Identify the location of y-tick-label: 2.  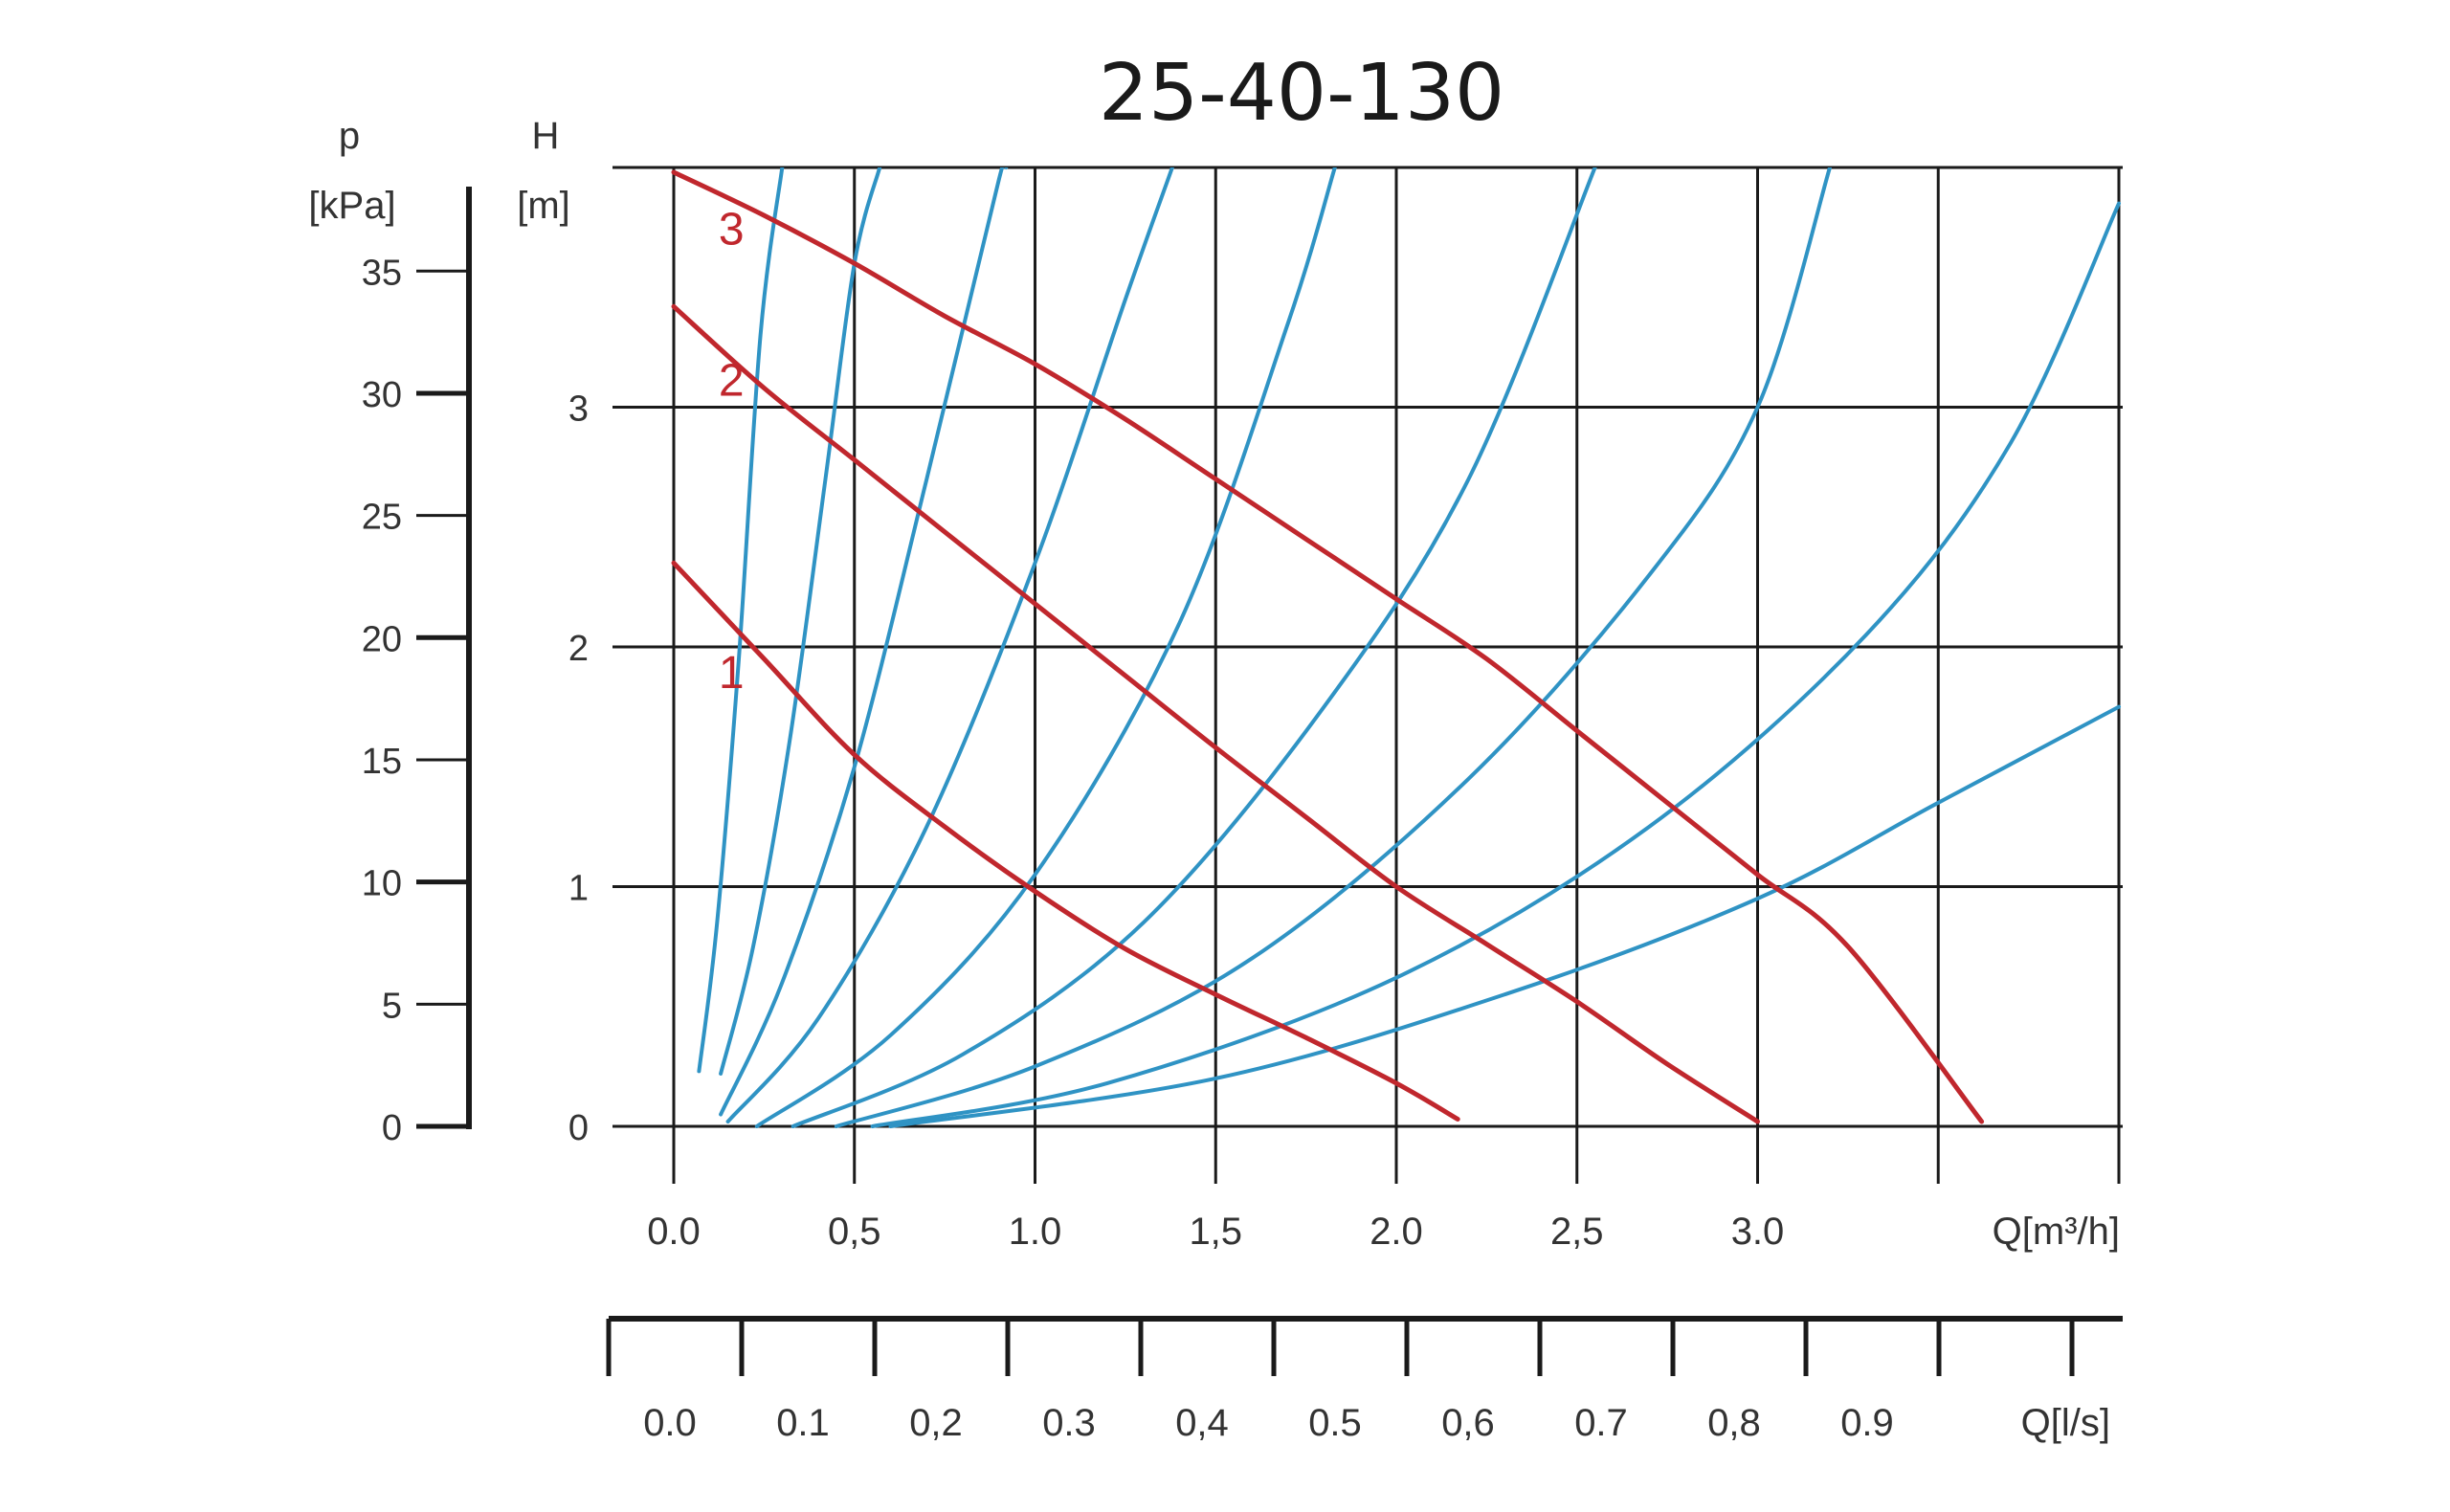
(578, 649).